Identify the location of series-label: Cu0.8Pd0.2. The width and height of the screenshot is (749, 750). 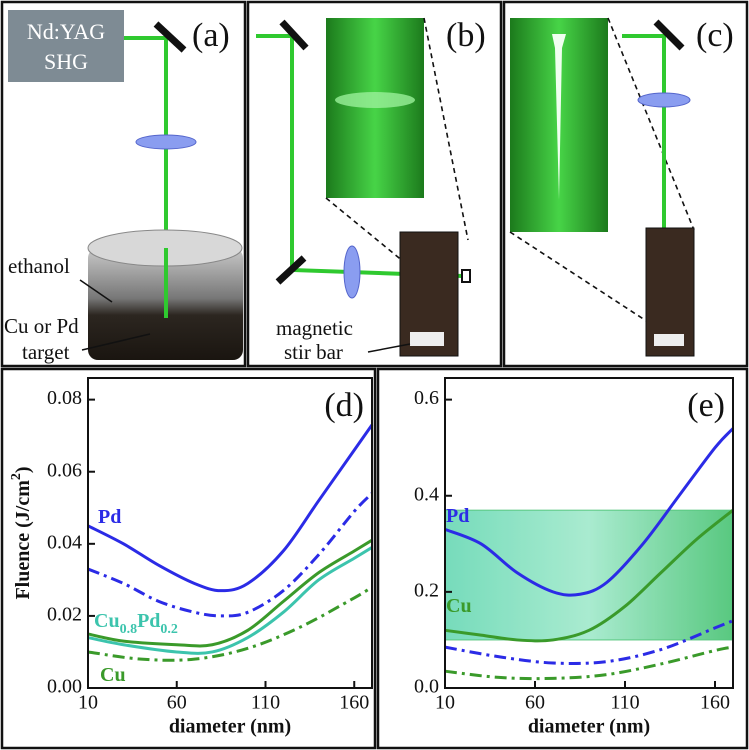
(136, 623).